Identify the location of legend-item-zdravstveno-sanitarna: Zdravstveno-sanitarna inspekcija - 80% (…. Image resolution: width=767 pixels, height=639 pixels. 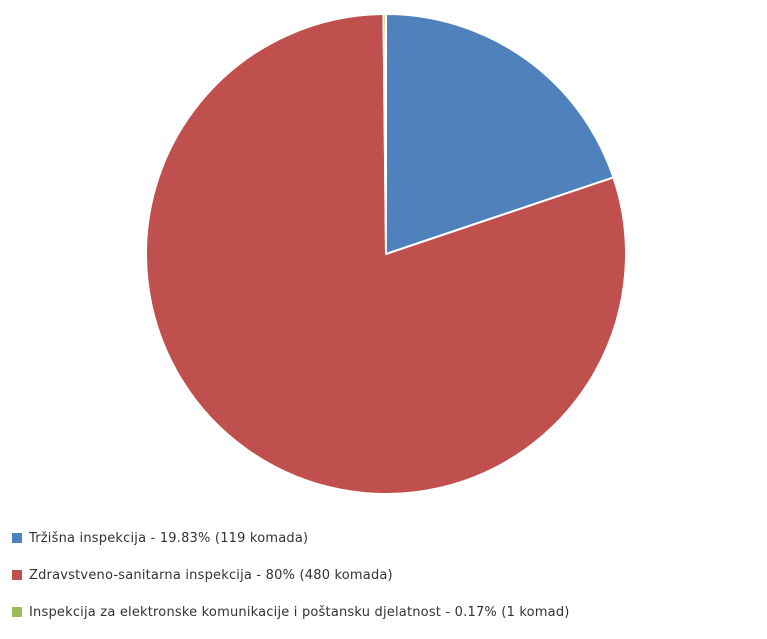
(291, 575).